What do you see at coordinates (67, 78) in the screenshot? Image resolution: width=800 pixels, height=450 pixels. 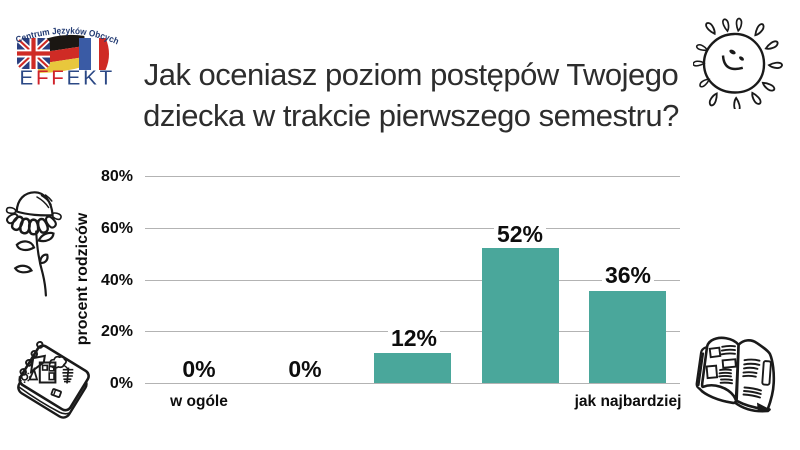 I see `svg-text: EFFEKT` at bounding box center [67, 78].